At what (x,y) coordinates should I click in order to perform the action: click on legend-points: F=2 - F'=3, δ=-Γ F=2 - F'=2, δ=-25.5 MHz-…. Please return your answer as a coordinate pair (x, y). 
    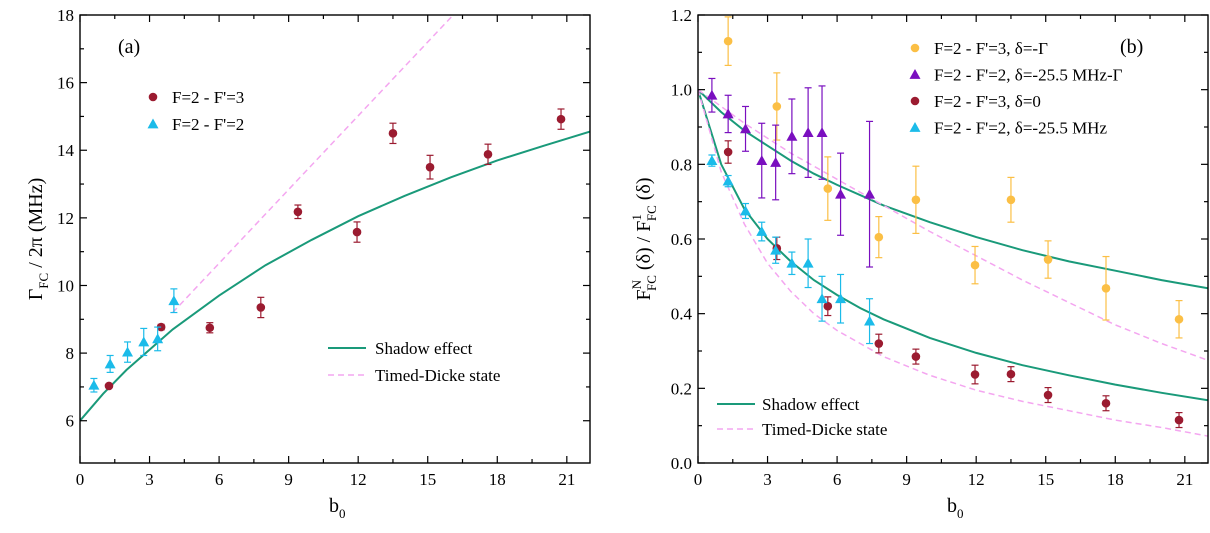
    Looking at the image, I should click on (1016, 88).